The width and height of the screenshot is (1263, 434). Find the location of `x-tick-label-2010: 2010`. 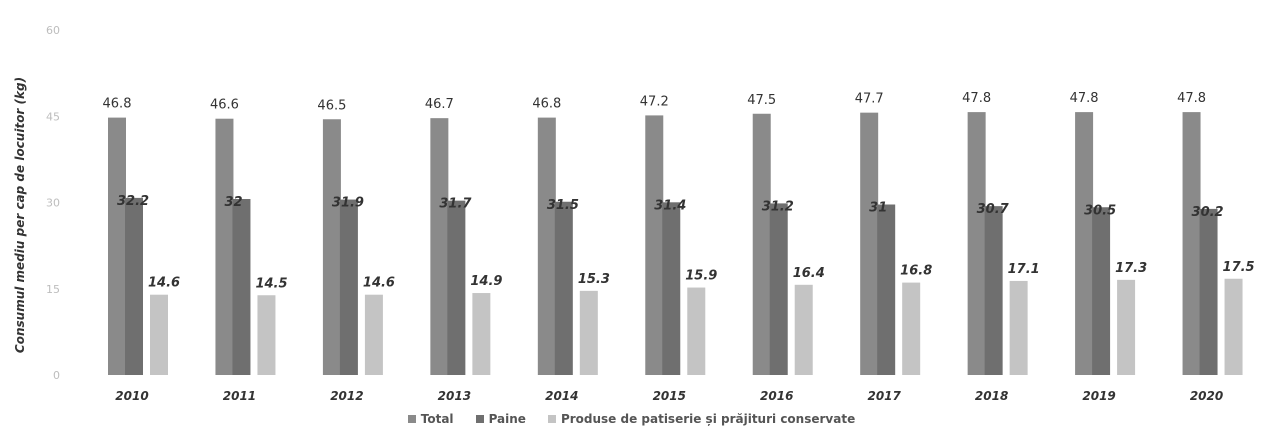

x-tick-label-2010: 2010 is located at coordinates (131, 396).